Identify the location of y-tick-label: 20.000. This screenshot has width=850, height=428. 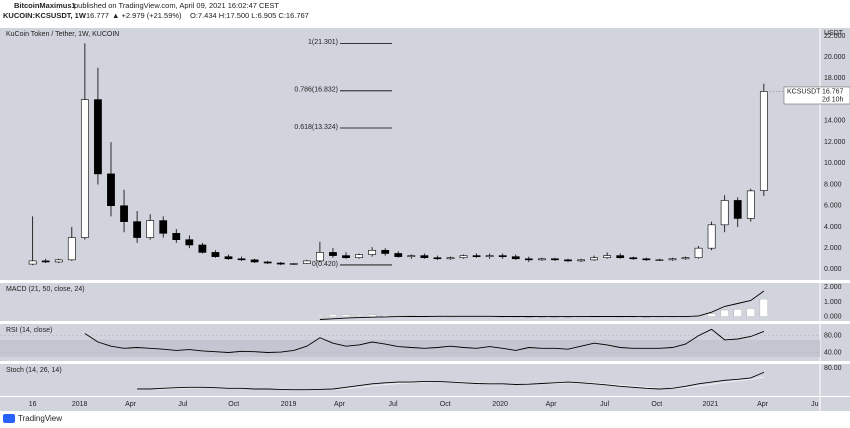
(835, 57).